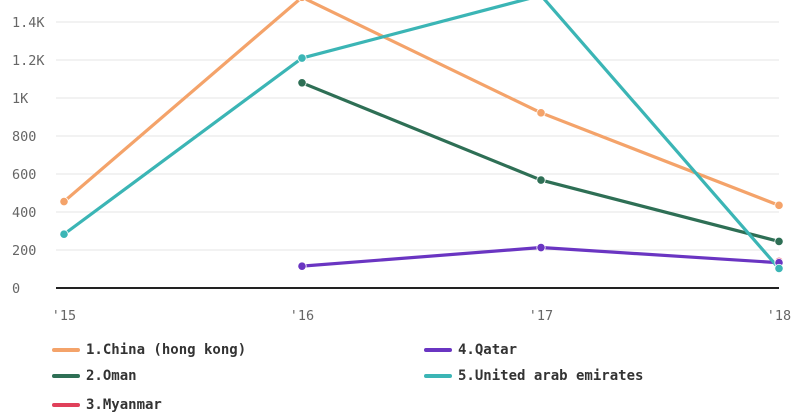 Image resolution: width=793 pixels, height=414 pixels. Describe the element at coordinates (24, 213) in the screenshot. I see `y-tick-label: 400` at that location.